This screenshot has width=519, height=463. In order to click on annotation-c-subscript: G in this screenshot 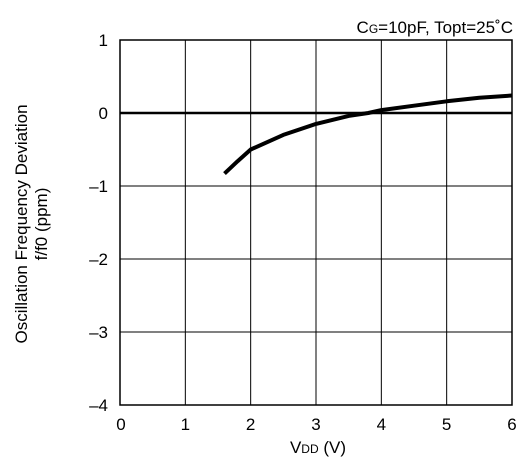, I will do `click(373, 29)`.